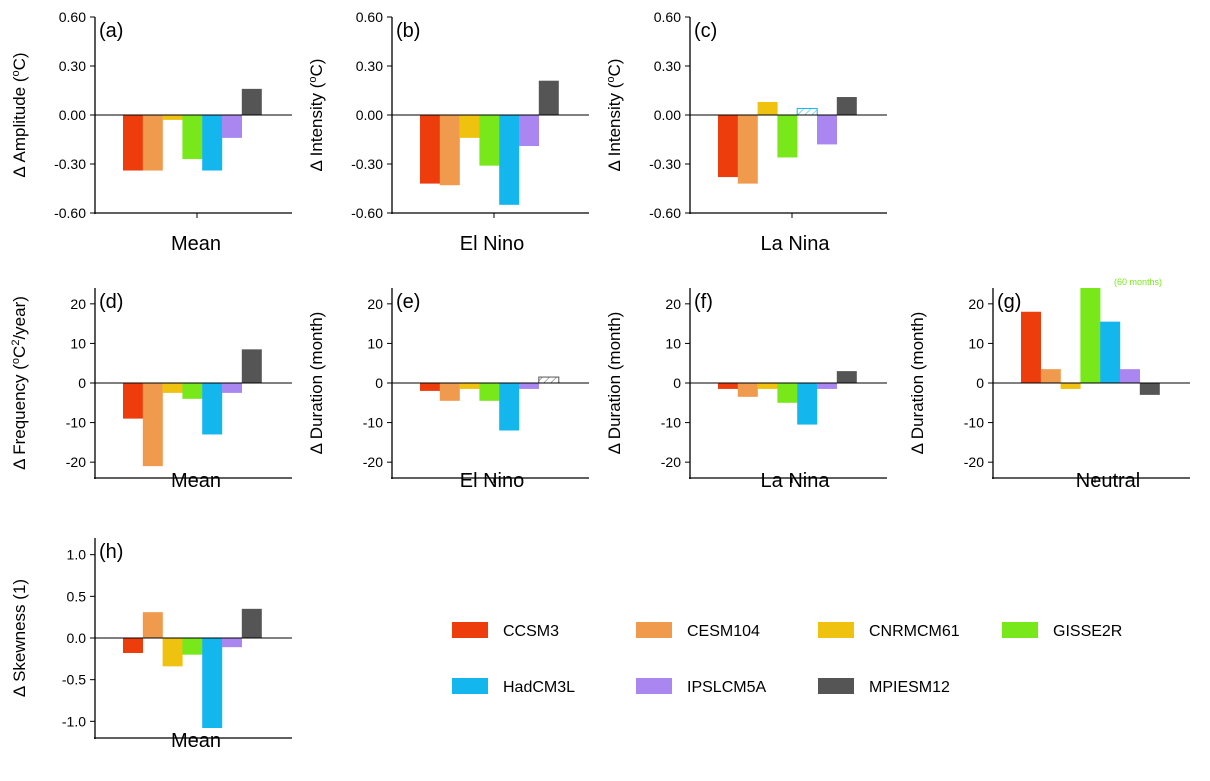  Describe the element at coordinates (72, 66) in the screenshot. I see `y-tick-label: 0.30` at that location.